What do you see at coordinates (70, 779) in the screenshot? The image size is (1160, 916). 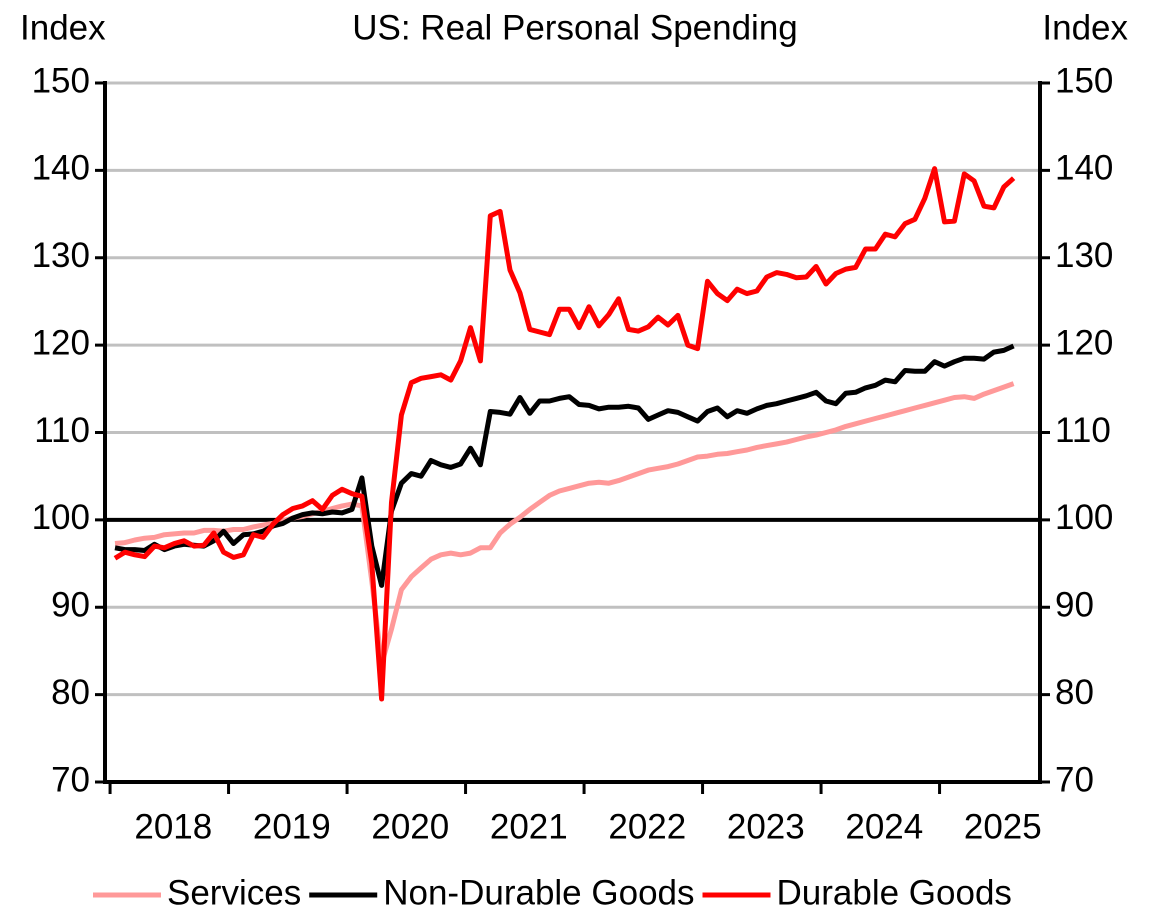 I see `y-tick-label: 70` at bounding box center [70, 779].